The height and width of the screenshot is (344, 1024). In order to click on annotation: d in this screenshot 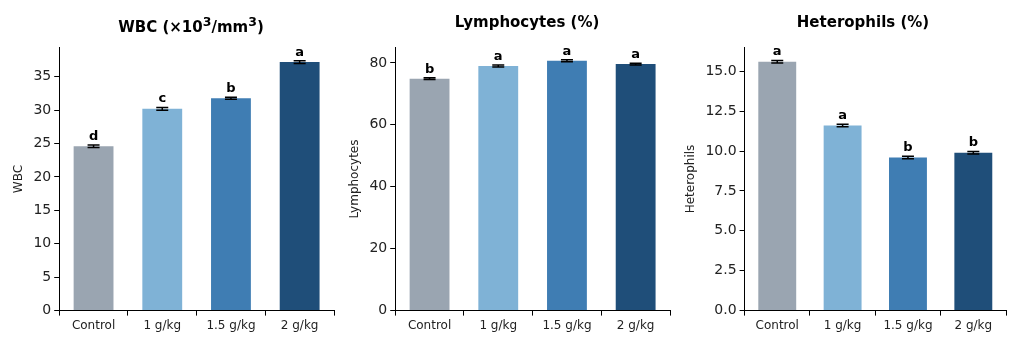, I will do `click(93, 135)`.